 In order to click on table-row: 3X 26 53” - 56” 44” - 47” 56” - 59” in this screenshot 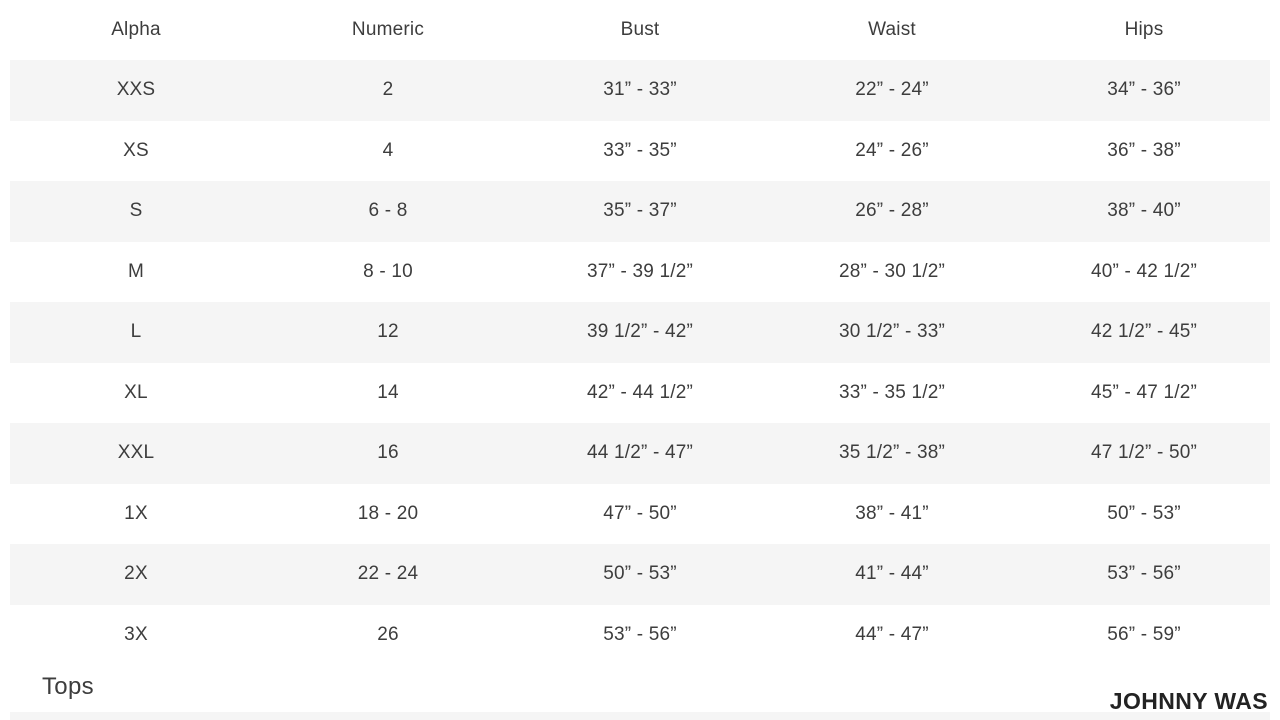, I will do `click(640, 634)`.